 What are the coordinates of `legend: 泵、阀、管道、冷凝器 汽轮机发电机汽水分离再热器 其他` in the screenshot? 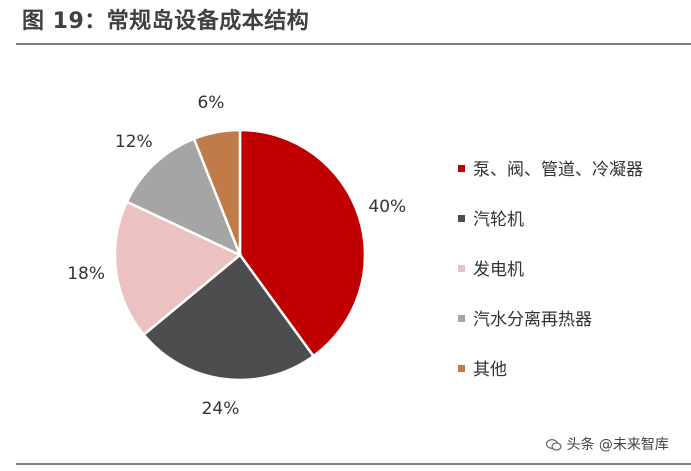 It's located at (550, 277).